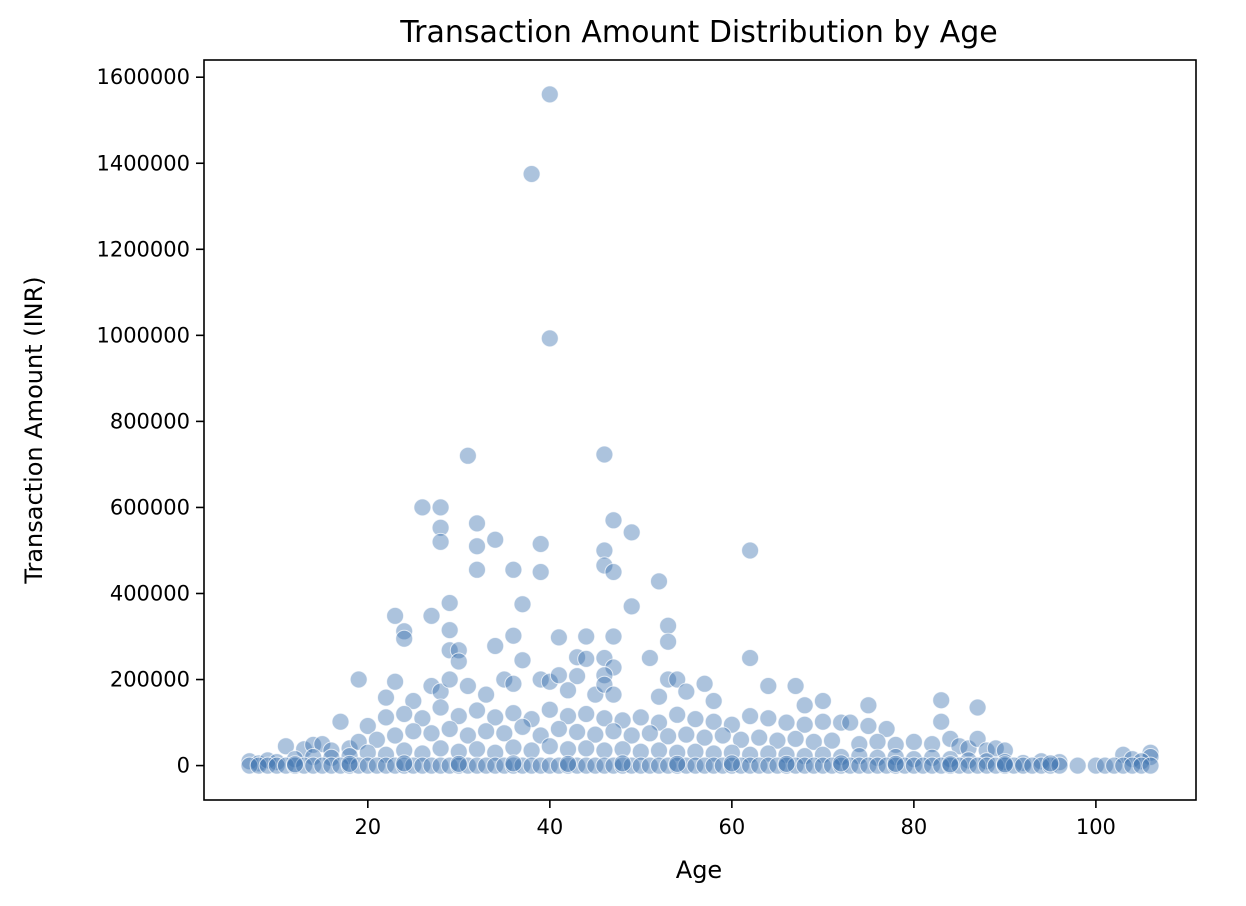  Describe the element at coordinates (150, 507) in the screenshot. I see `y-tick-label: 600000` at that location.